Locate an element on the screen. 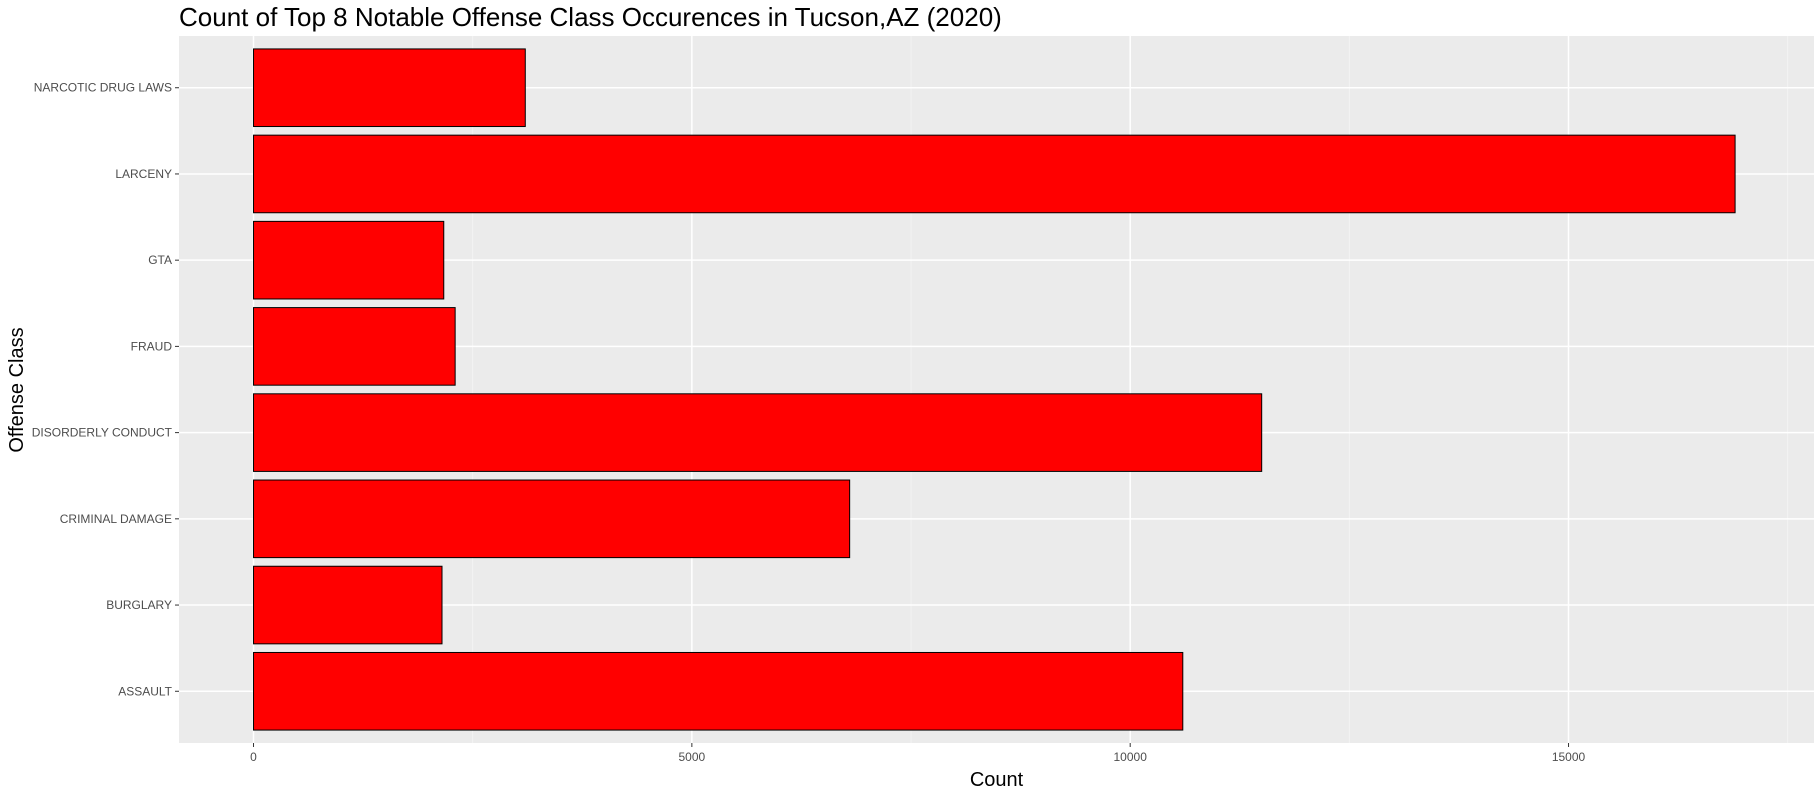 This screenshot has height=796, width=1820. y-tick-label: FRAUD is located at coordinates (152, 346).